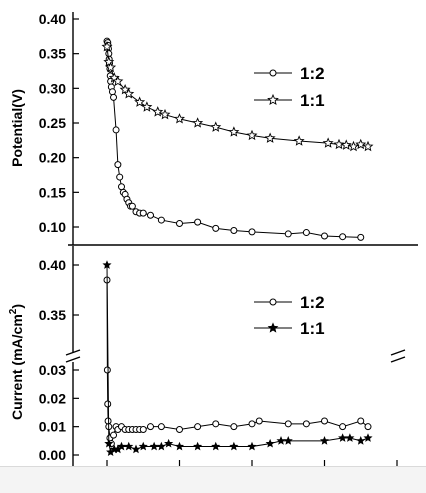  I want to click on top-legend-label-1-1: 1:1, so click(312, 100).